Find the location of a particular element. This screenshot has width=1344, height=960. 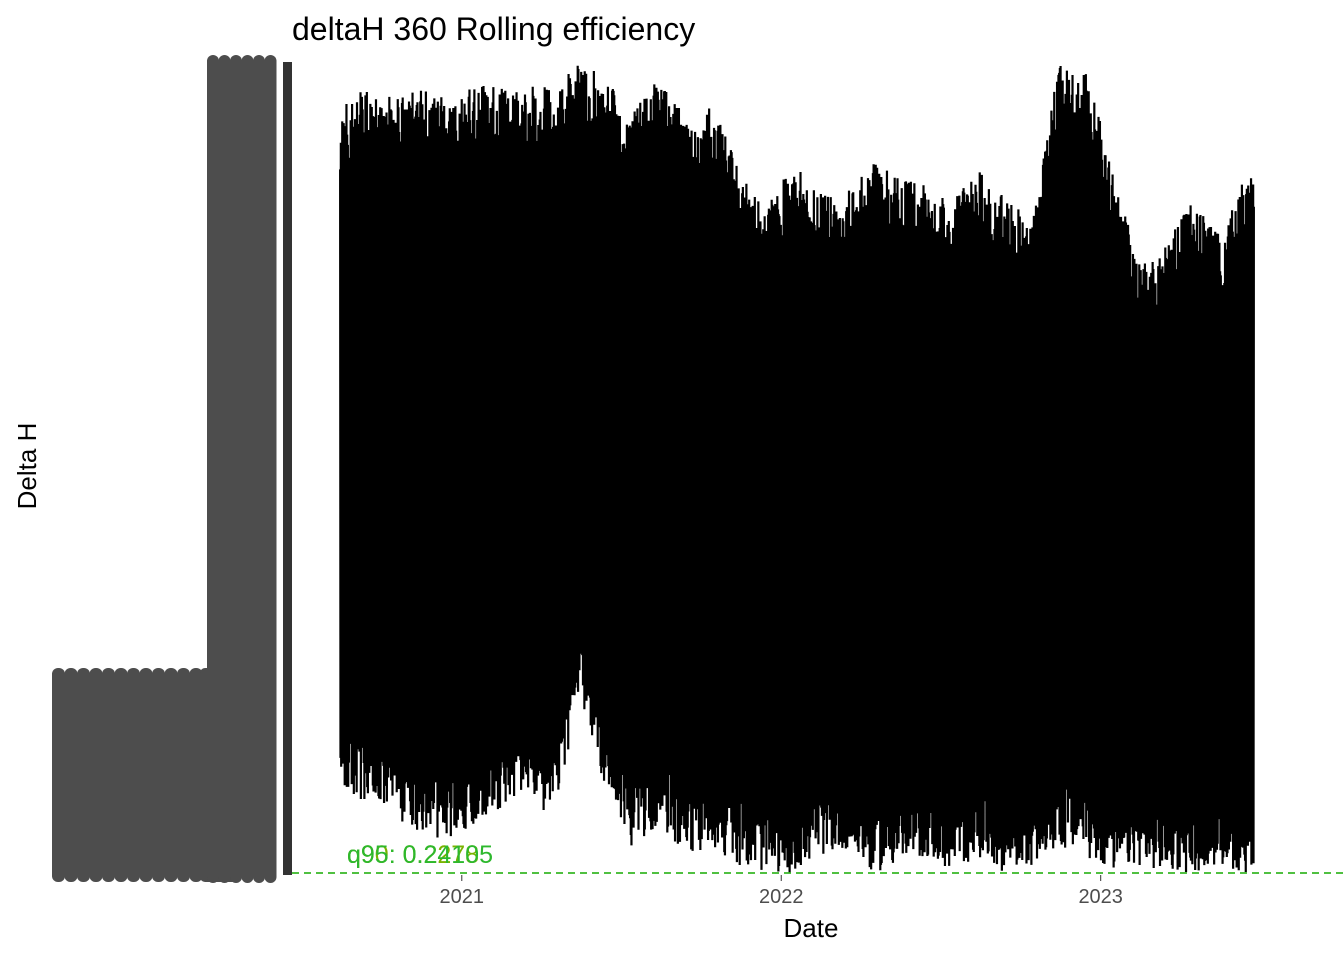

x-axis-title: Date is located at coordinates (811, 928).